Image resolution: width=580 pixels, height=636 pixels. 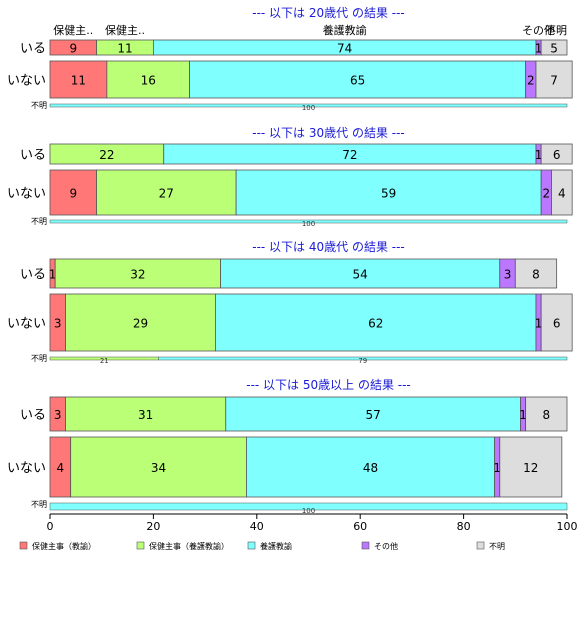 I want to click on bar-value-label: 32, so click(x=137, y=275).